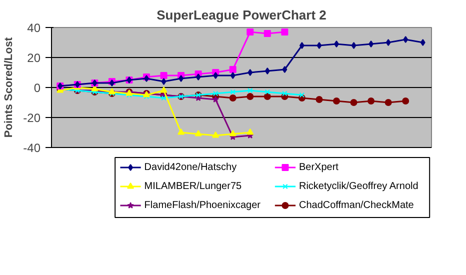  Describe the element at coordinates (318, 167) in the screenshot. I see `legend-label: BerXpert` at that location.